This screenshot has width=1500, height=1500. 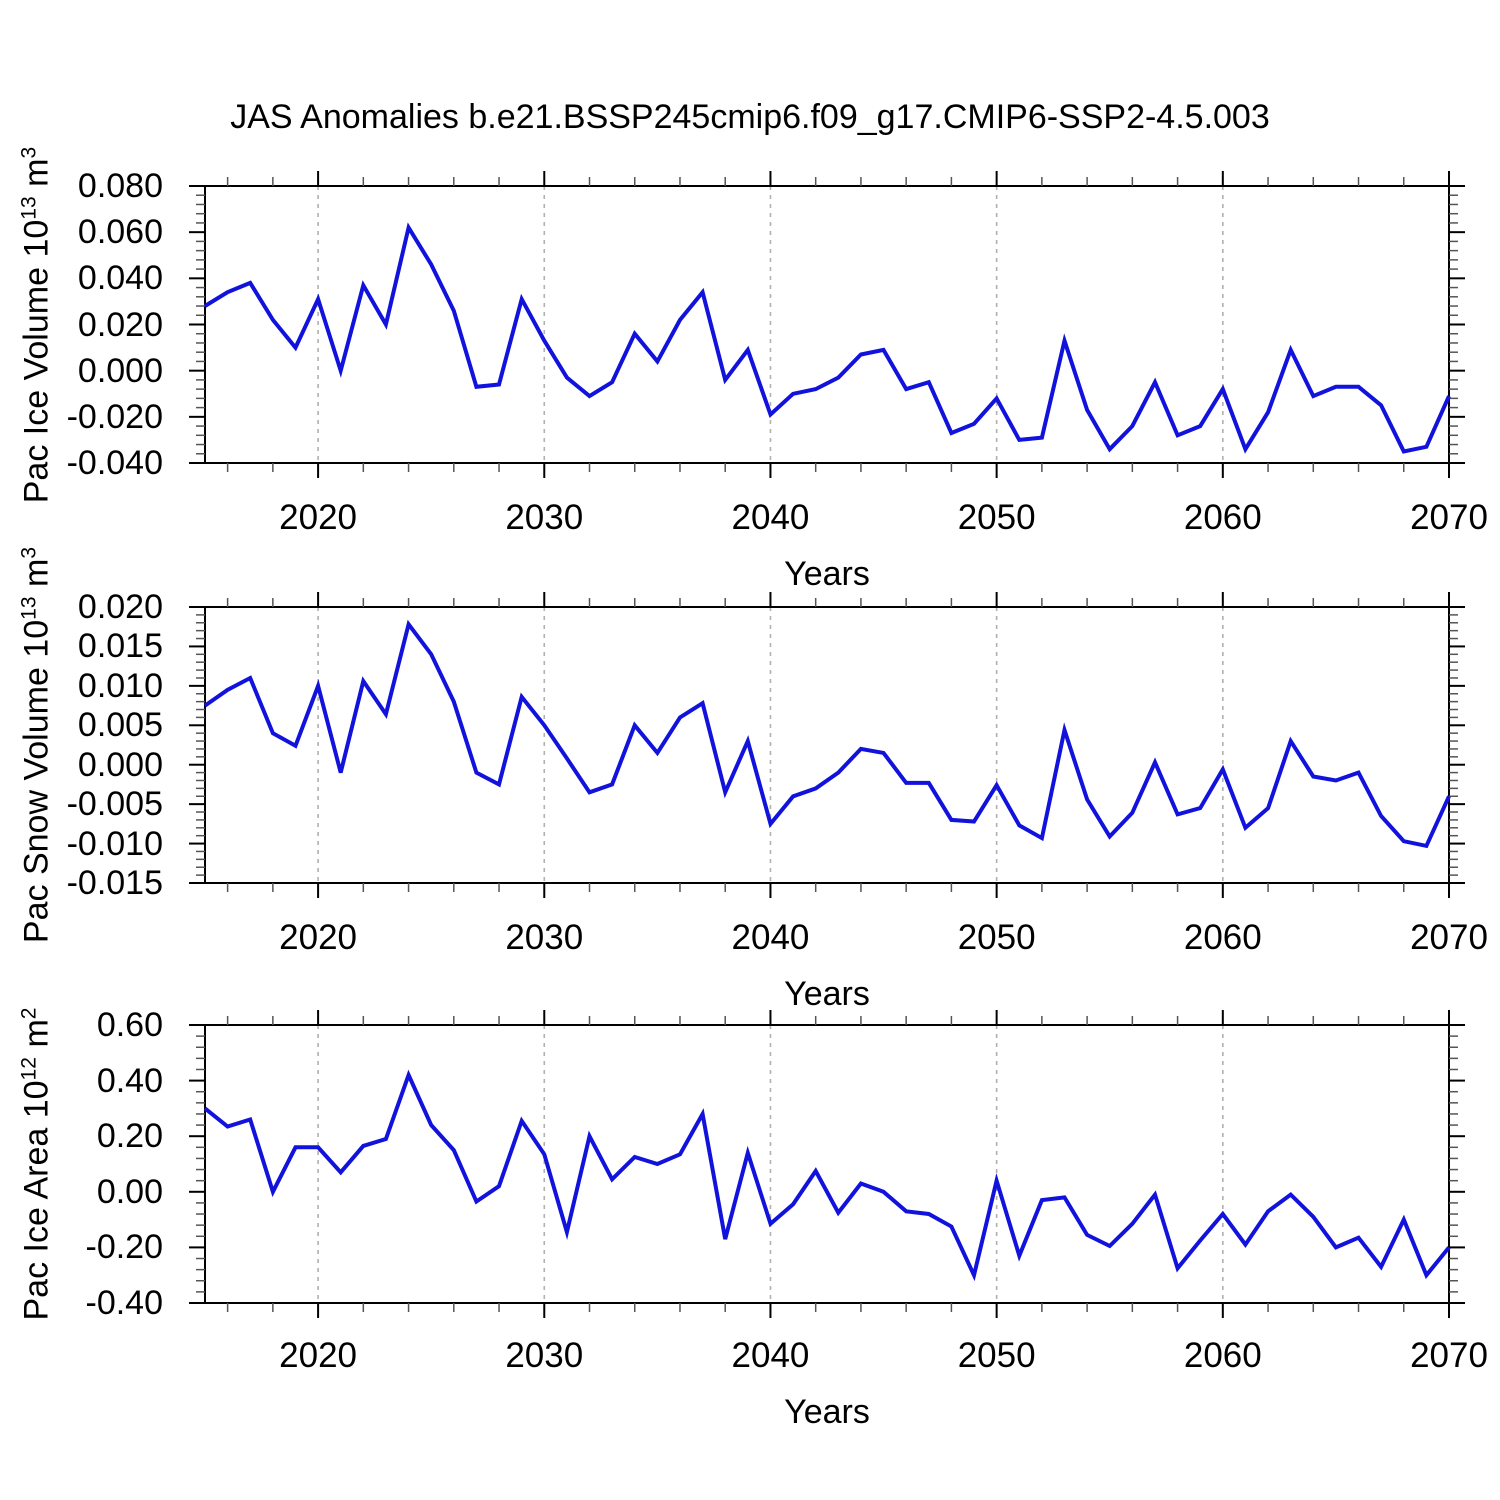 I want to click on y-tick-label: 0.20, so click(x=129, y=1136).